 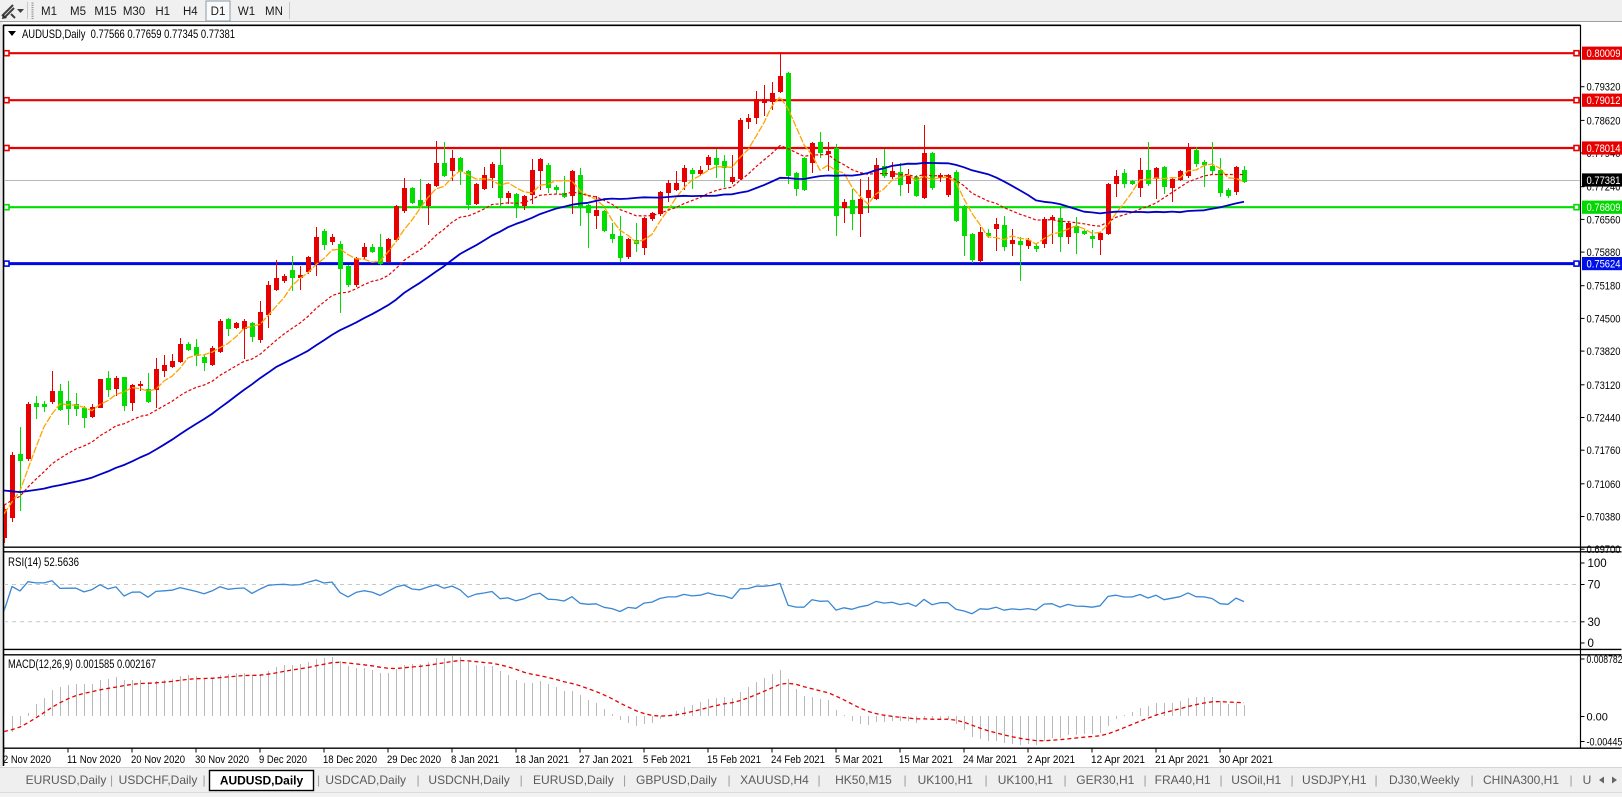 I want to click on svg-text: 27 Jan 2021, so click(x=606, y=760).